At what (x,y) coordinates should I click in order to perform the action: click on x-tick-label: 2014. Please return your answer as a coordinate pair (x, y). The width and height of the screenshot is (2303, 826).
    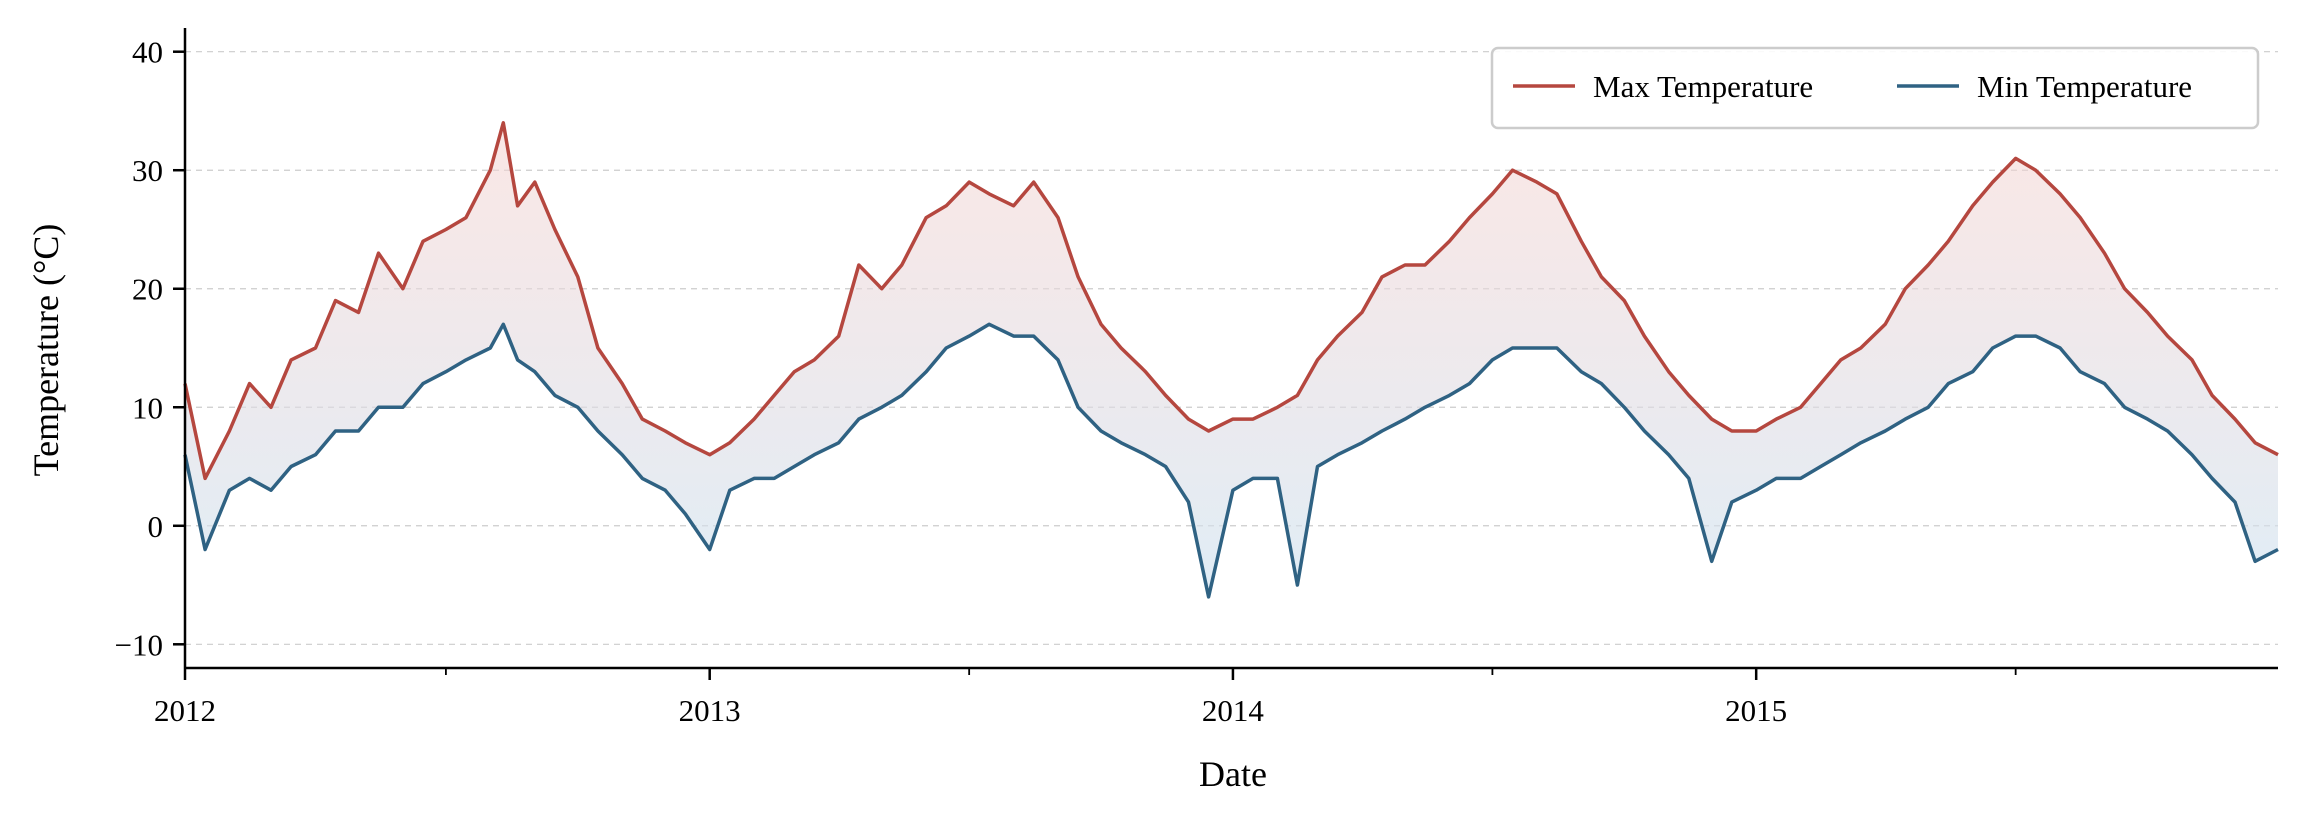
    Looking at the image, I should click on (1233, 710).